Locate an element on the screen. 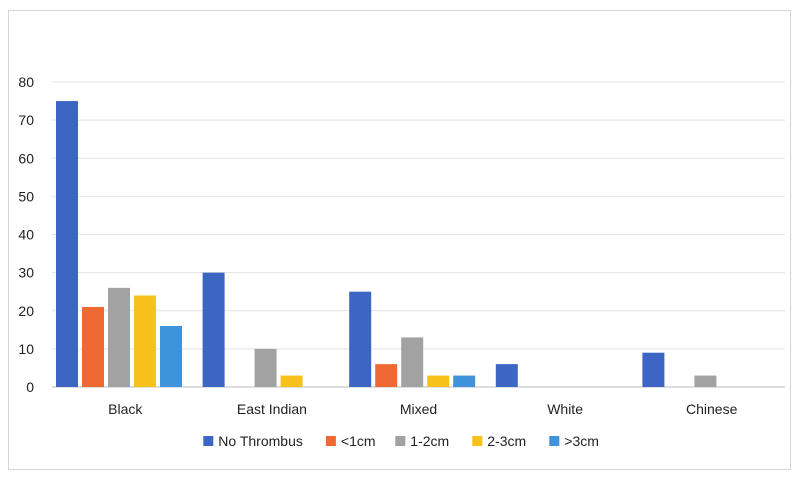  legend-item: No Thrombus is located at coordinates (253, 441).